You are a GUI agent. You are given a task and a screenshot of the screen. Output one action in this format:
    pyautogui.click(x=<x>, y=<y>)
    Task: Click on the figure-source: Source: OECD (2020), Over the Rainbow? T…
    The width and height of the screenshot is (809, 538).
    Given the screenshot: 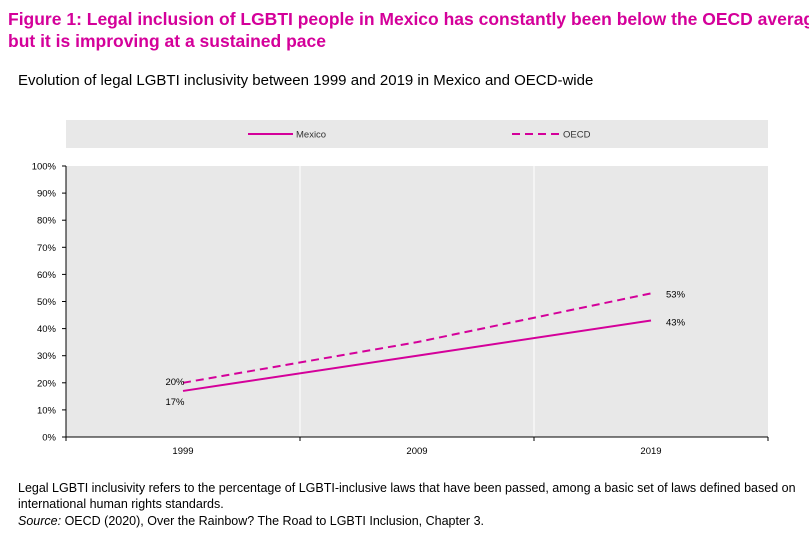 What is the action you would take?
    pyautogui.click(x=251, y=521)
    